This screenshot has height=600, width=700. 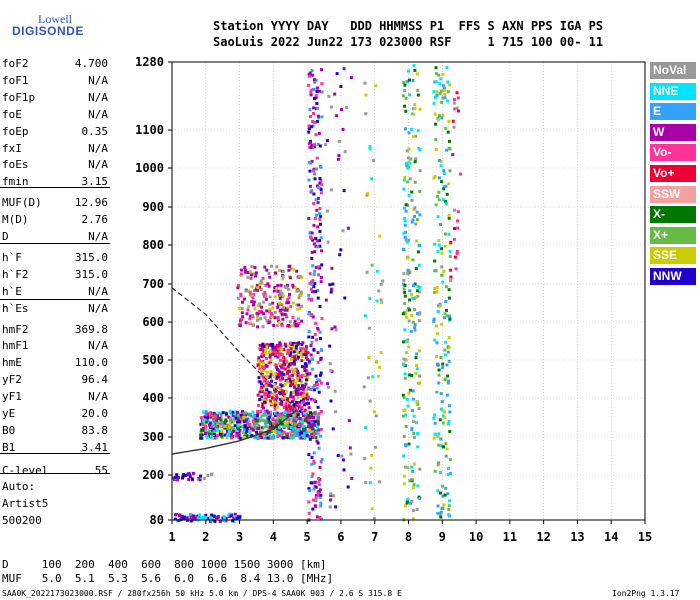 I want to click on legend-item: NoVal, so click(x=673, y=70).